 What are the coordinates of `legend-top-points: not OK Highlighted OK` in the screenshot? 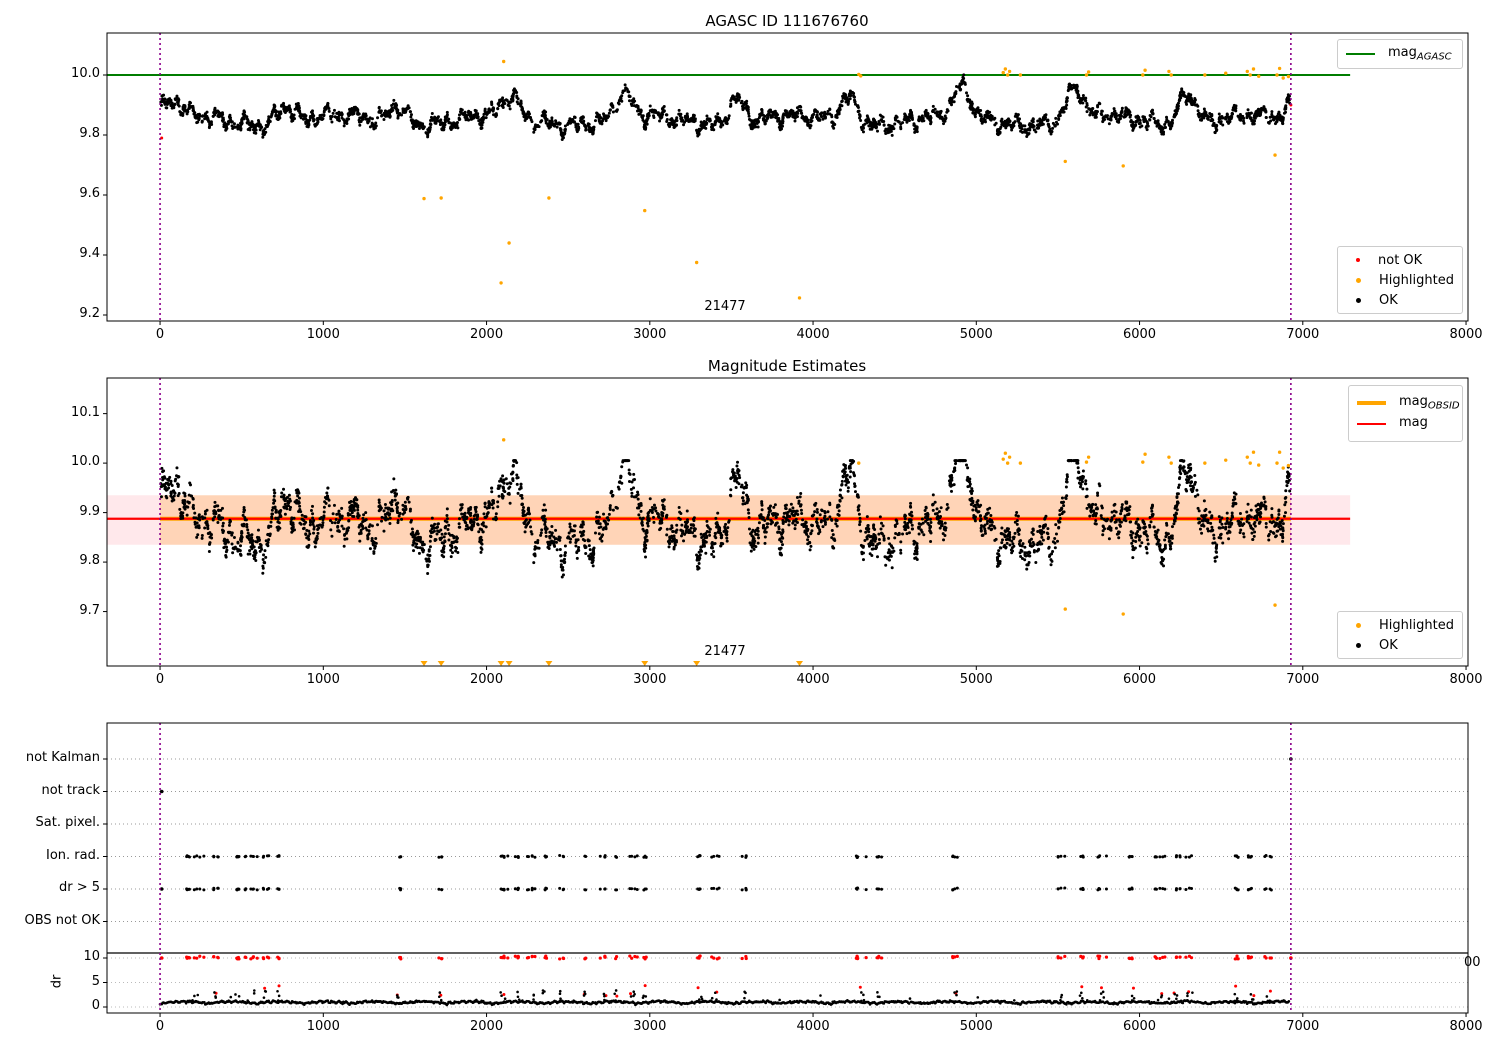 It's located at (1400, 280).